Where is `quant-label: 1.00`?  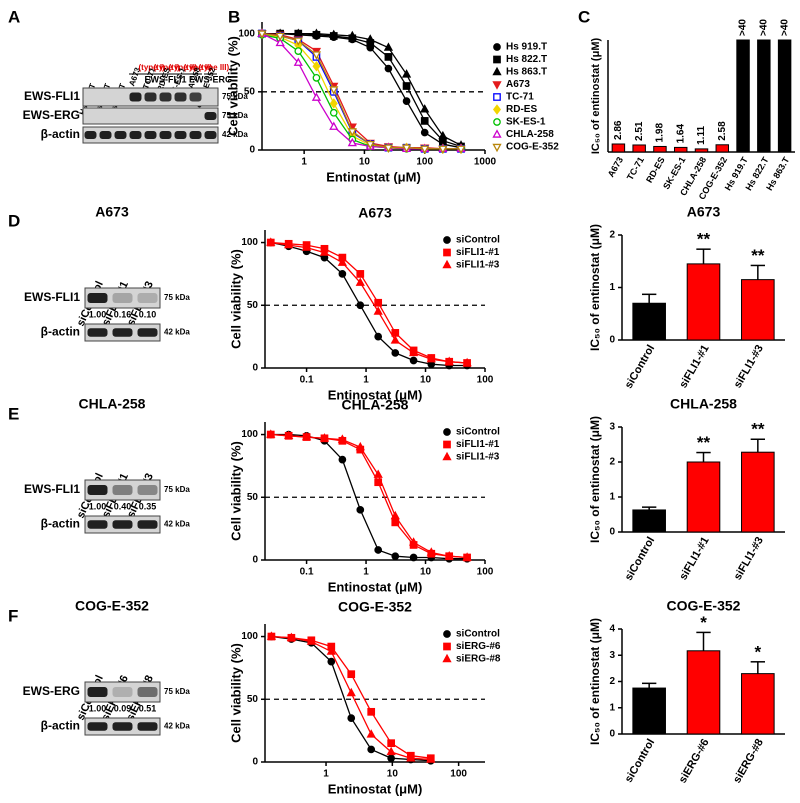 quant-label: 1.00 is located at coordinates (98, 708).